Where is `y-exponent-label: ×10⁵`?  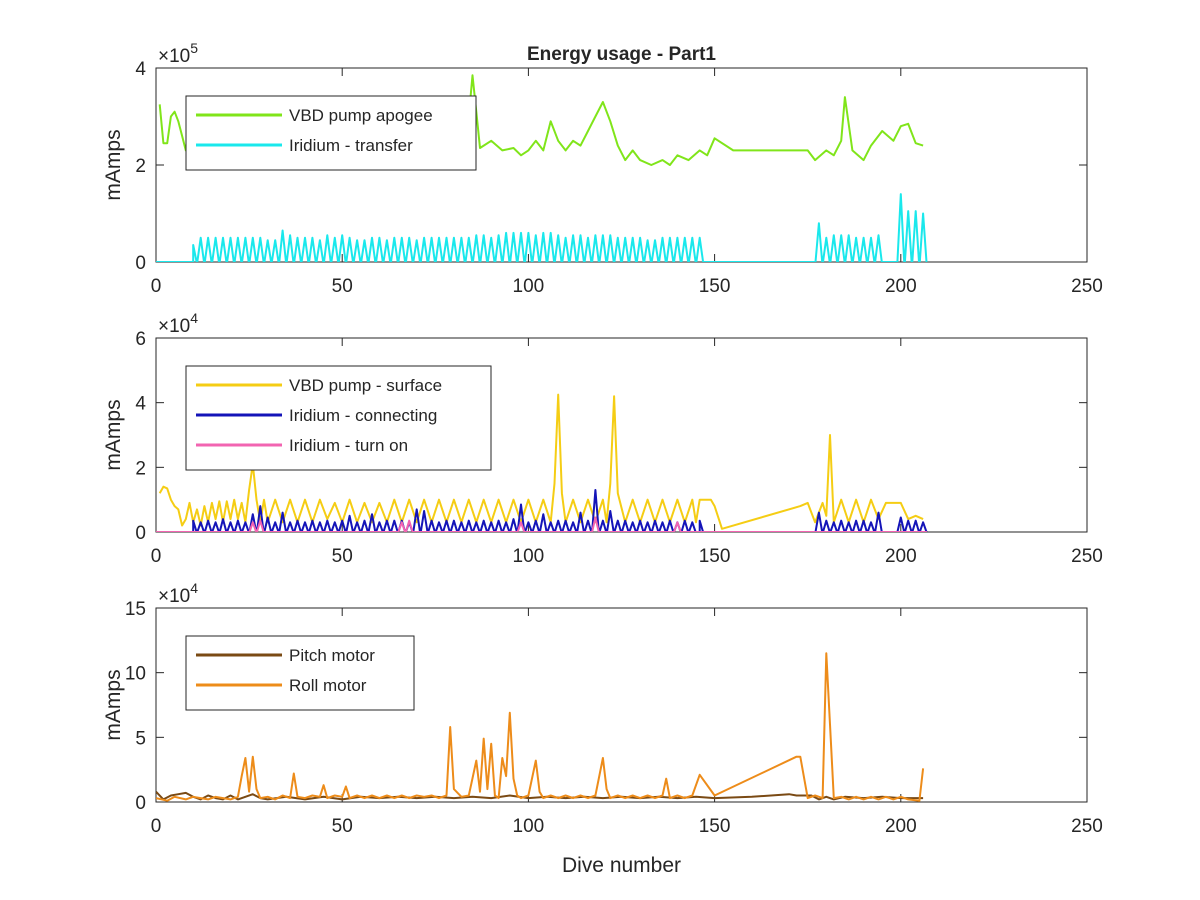 y-exponent-label: ×10⁵ is located at coordinates (178, 53).